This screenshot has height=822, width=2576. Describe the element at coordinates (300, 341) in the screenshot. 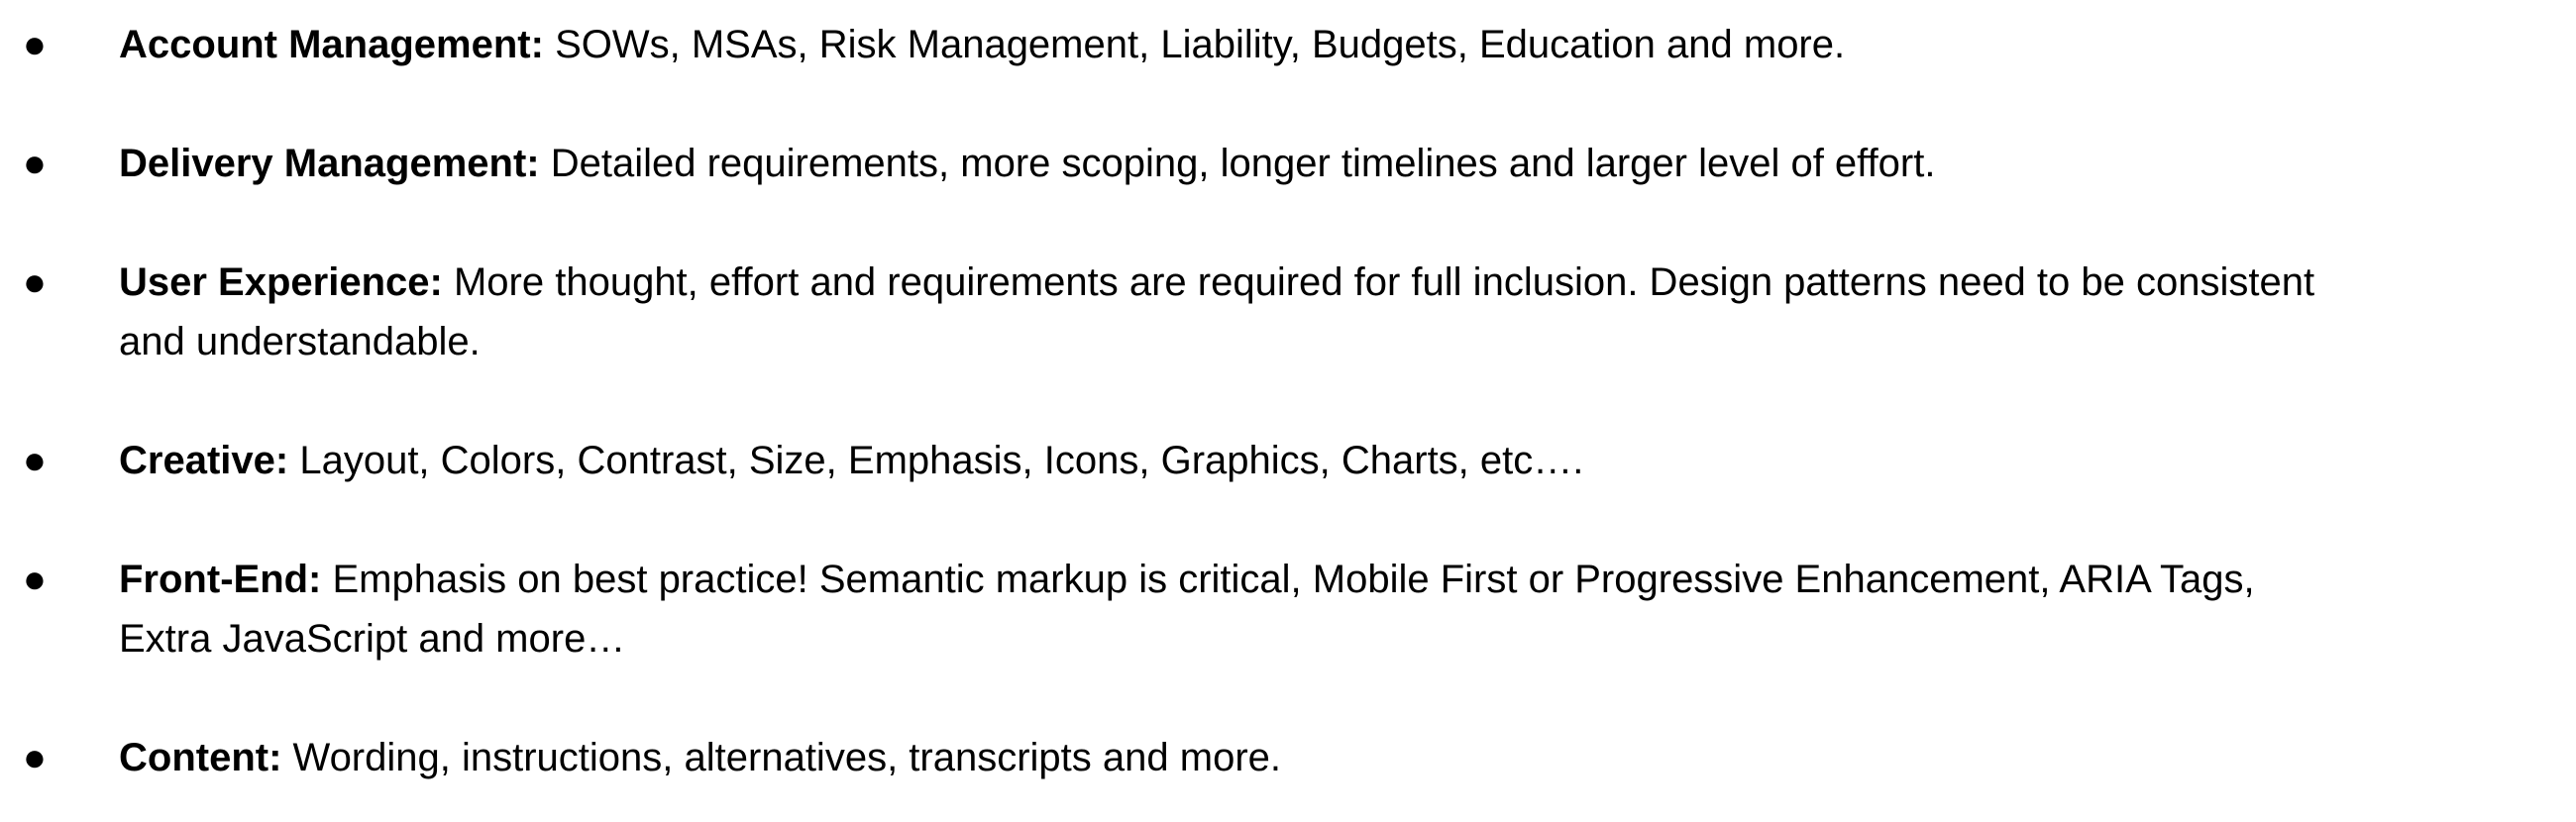

I see `item-description-continued: and understandable.` at that location.